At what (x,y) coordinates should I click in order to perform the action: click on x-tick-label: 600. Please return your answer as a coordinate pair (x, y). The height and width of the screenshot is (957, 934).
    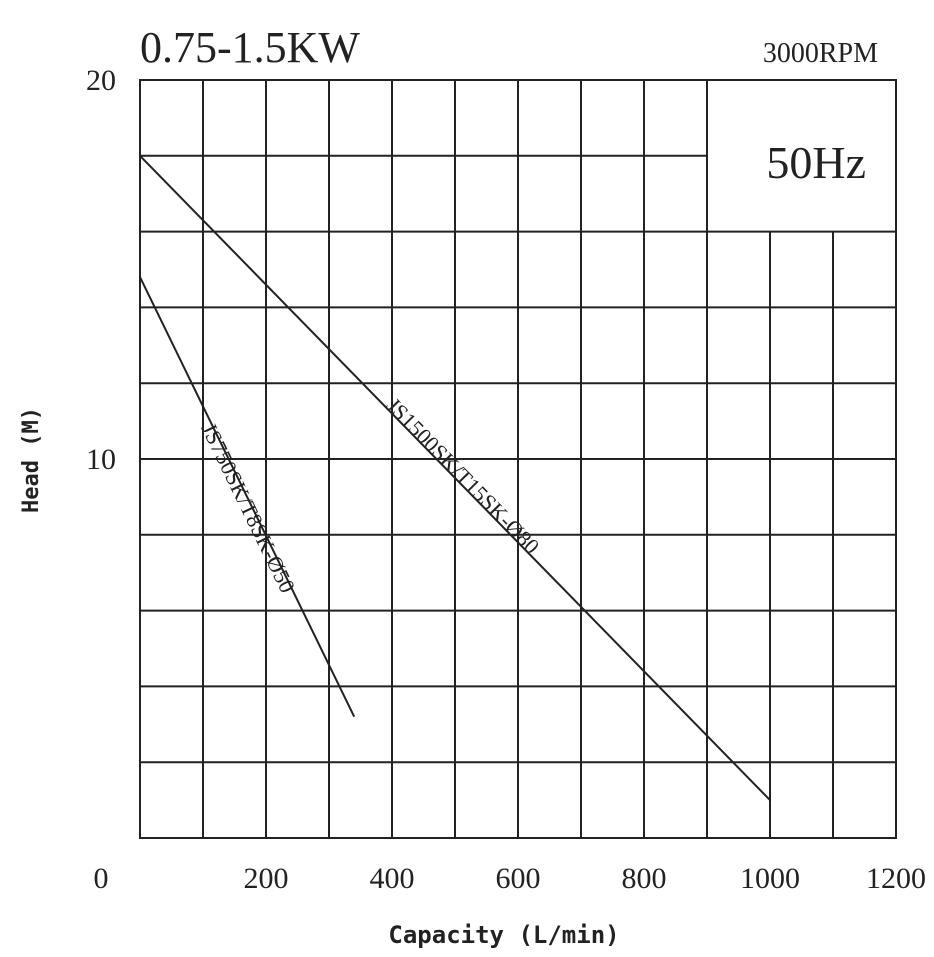
    Looking at the image, I should click on (518, 878).